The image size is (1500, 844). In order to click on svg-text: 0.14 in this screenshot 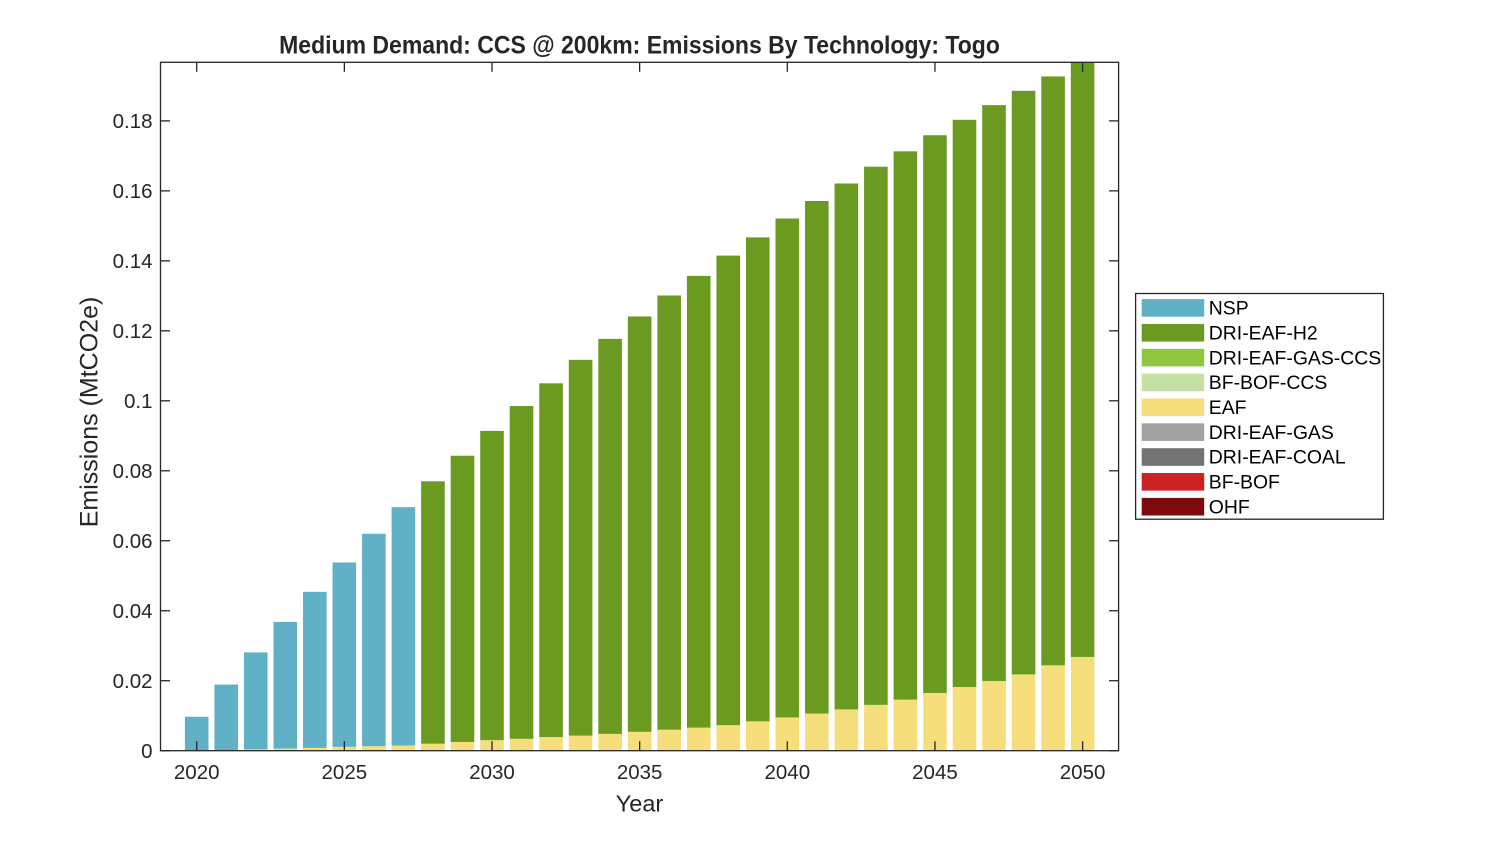, I will do `click(133, 261)`.